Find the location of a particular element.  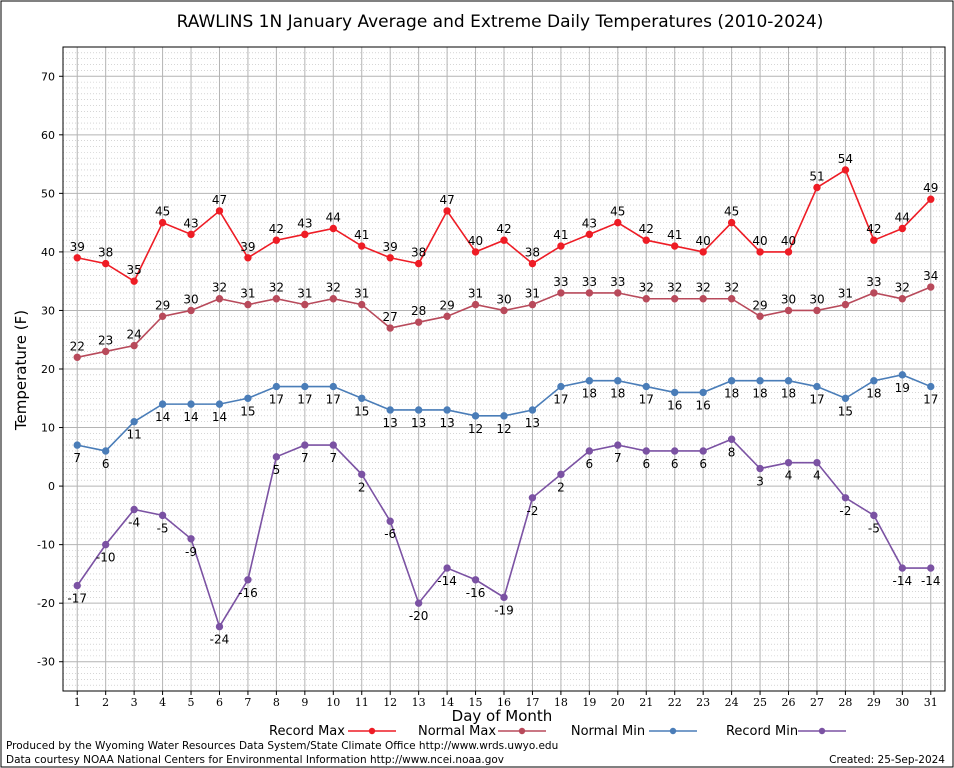

legend-swatch-marker-record-max is located at coordinates (372, 731).